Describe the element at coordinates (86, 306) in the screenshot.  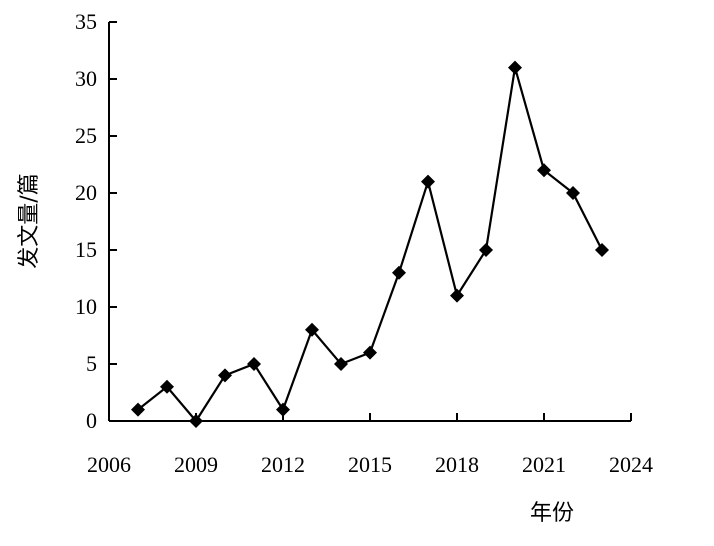
I see `y-tick-label: 10` at that location.